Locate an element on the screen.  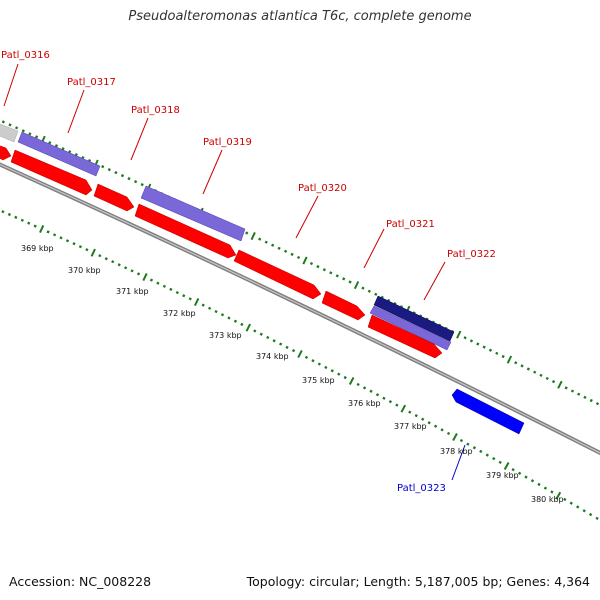
gene-label-0320: Patl_0320 is located at coordinates (322, 188).